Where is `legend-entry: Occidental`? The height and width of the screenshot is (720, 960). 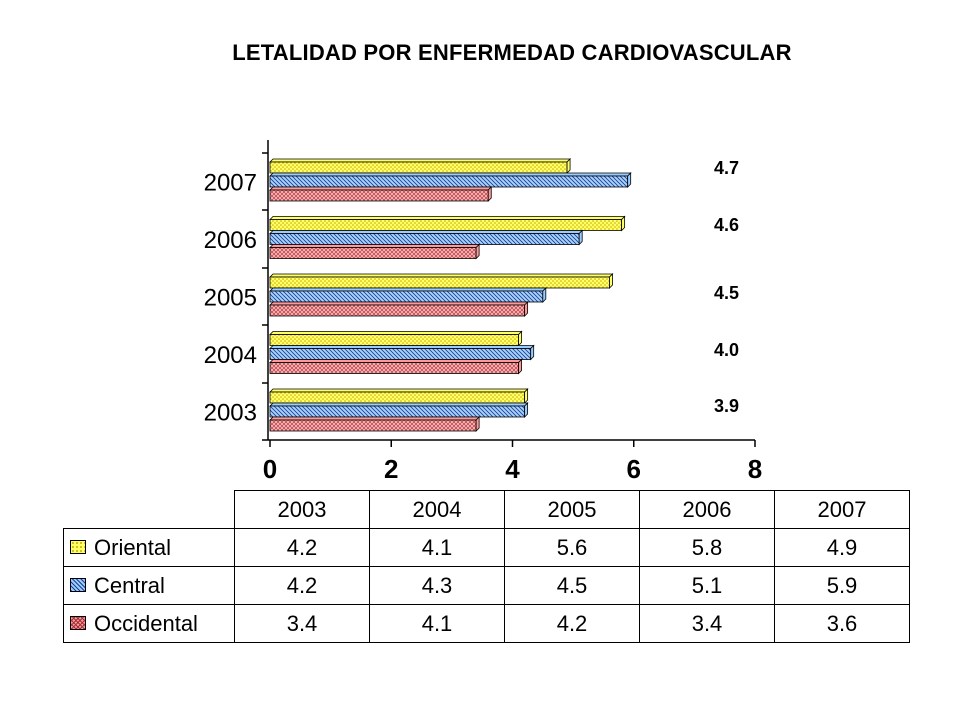
legend-entry: Occidental is located at coordinates (149, 623).